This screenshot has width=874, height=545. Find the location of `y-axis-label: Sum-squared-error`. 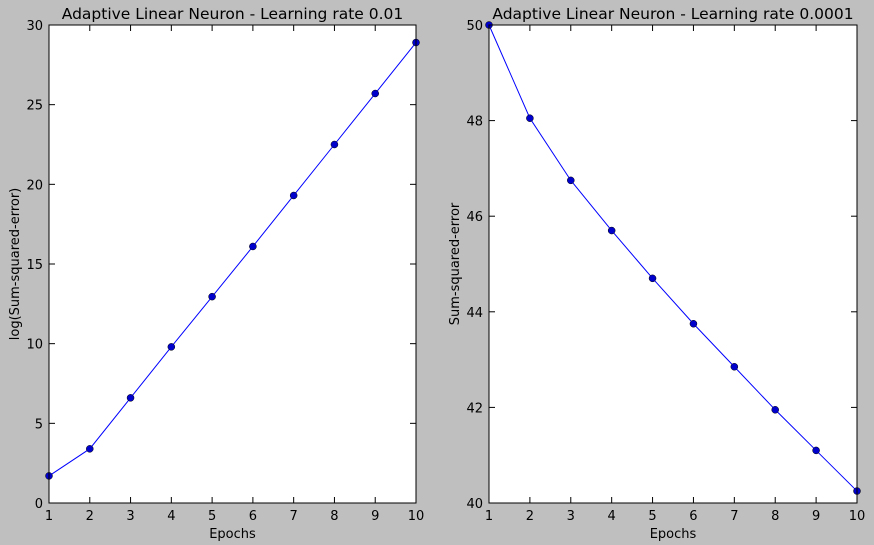

y-axis-label: Sum-squared-error is located at coordinates (455, 263).